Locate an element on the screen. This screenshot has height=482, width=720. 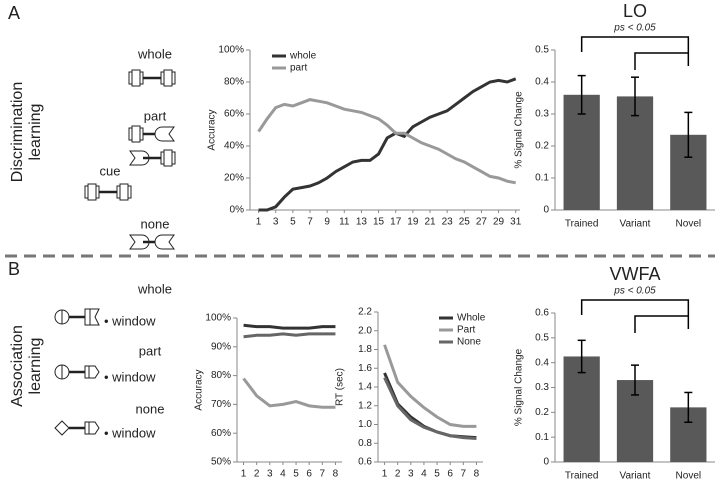
x-tick-label: 31 is located at coordinates (516, 222).